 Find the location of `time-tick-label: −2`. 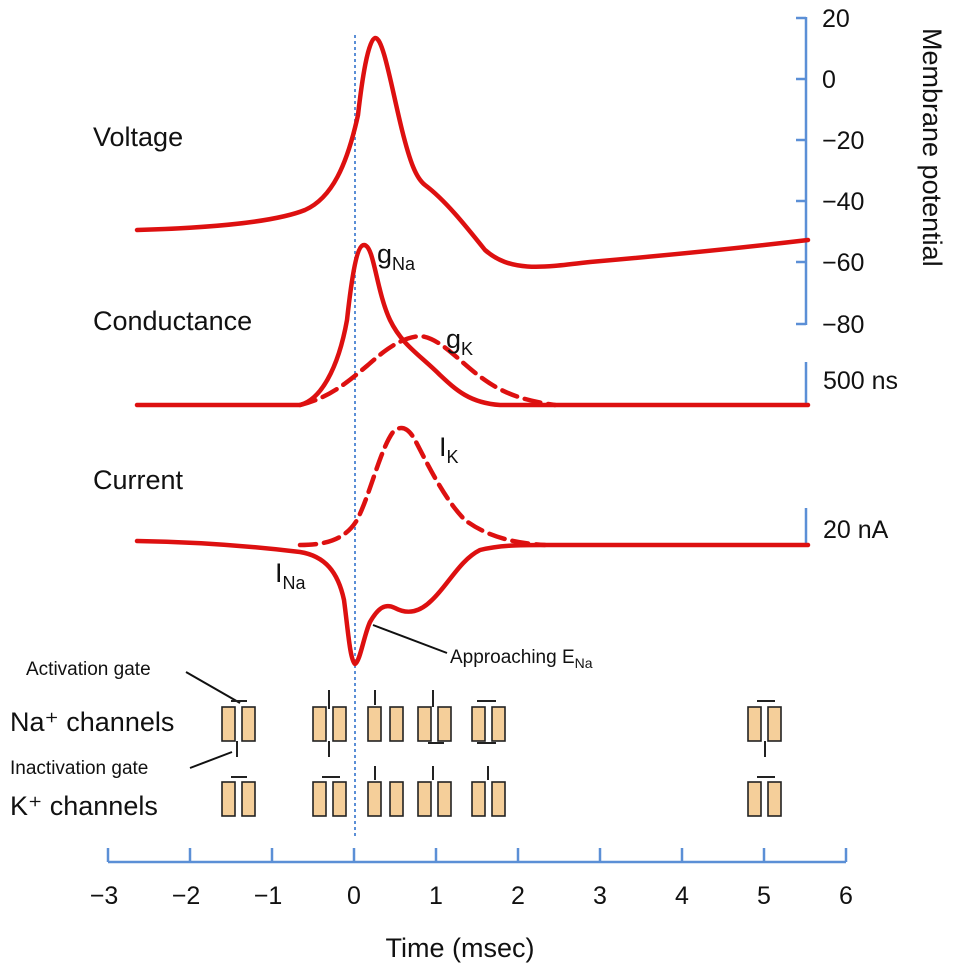

time-tick-label: −2 is located at coordinates (186, 896).